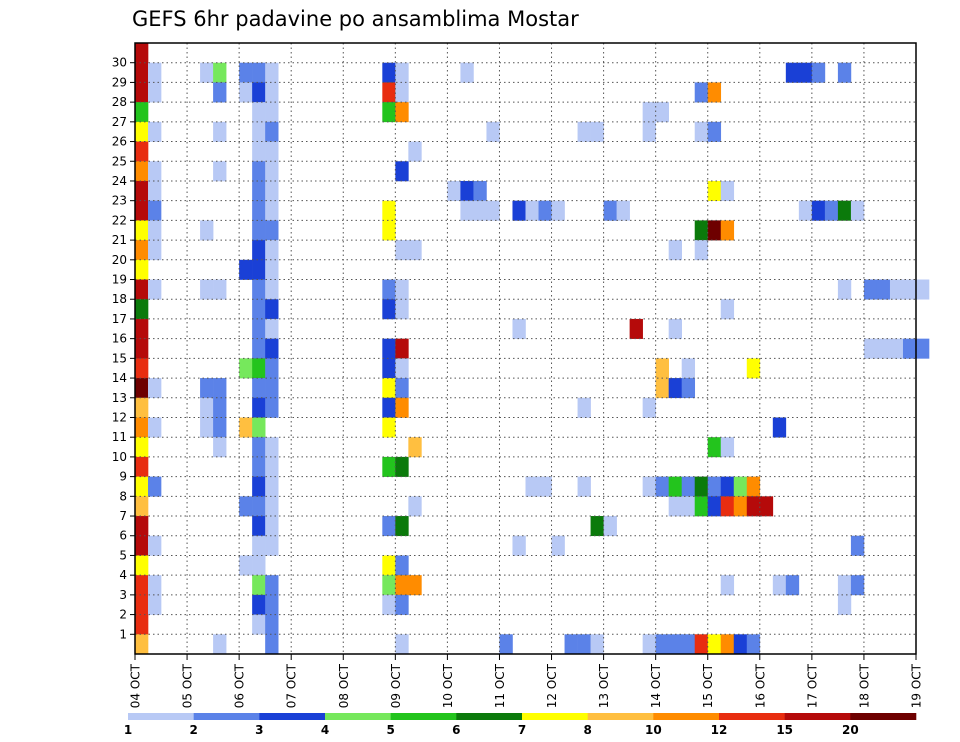 The width and height of the screenshot is (960, 742). What do you see at coordinates (604, 685) in the screenshot?
I see `x-tick-label: 13 OCT` at bounding box center [604, 685].